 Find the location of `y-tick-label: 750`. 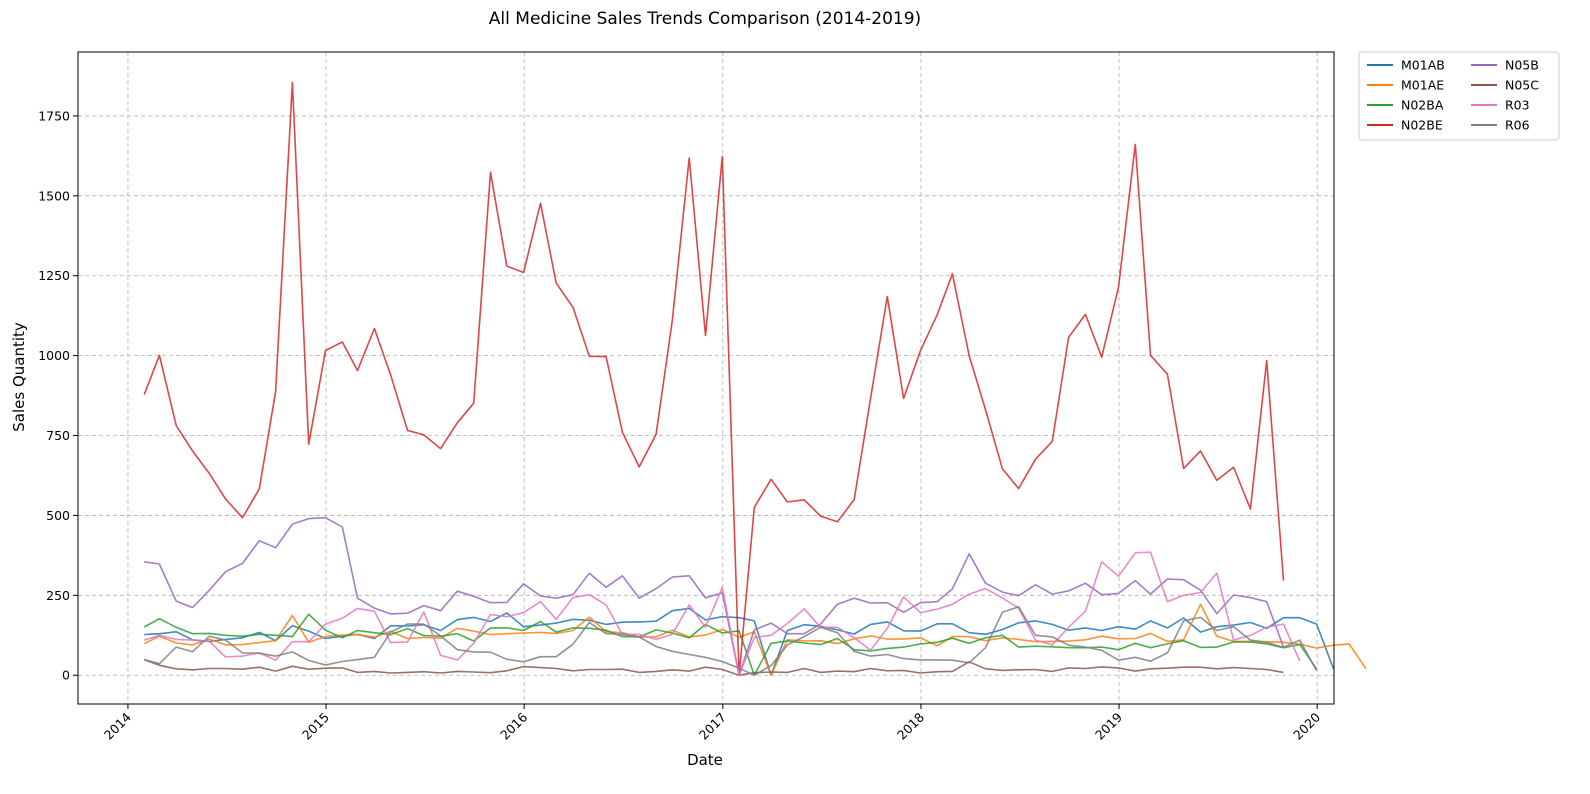

y-tick-label: 750 is located at coordinates (58, 435).